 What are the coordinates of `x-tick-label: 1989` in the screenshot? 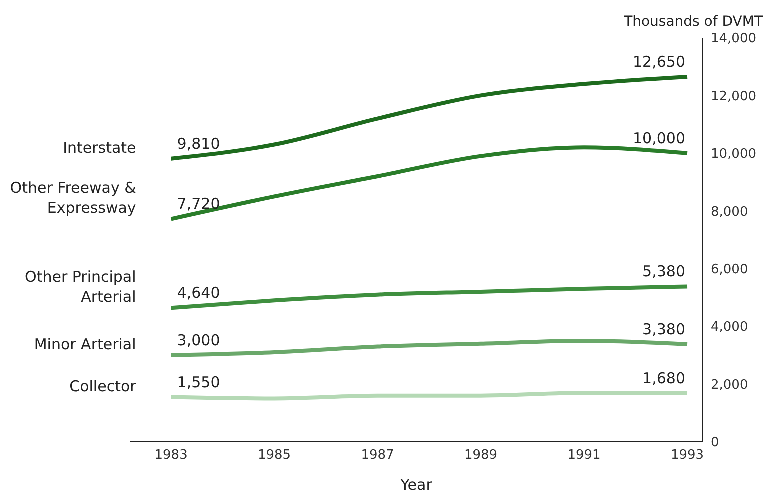 It's located at (481, 456).